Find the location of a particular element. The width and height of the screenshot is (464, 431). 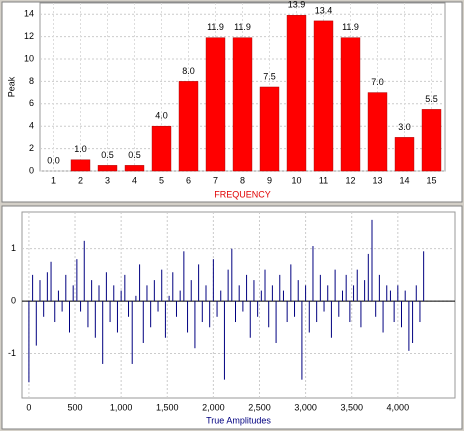

x-tick-label: 500 is located at coordinates (75, 407).